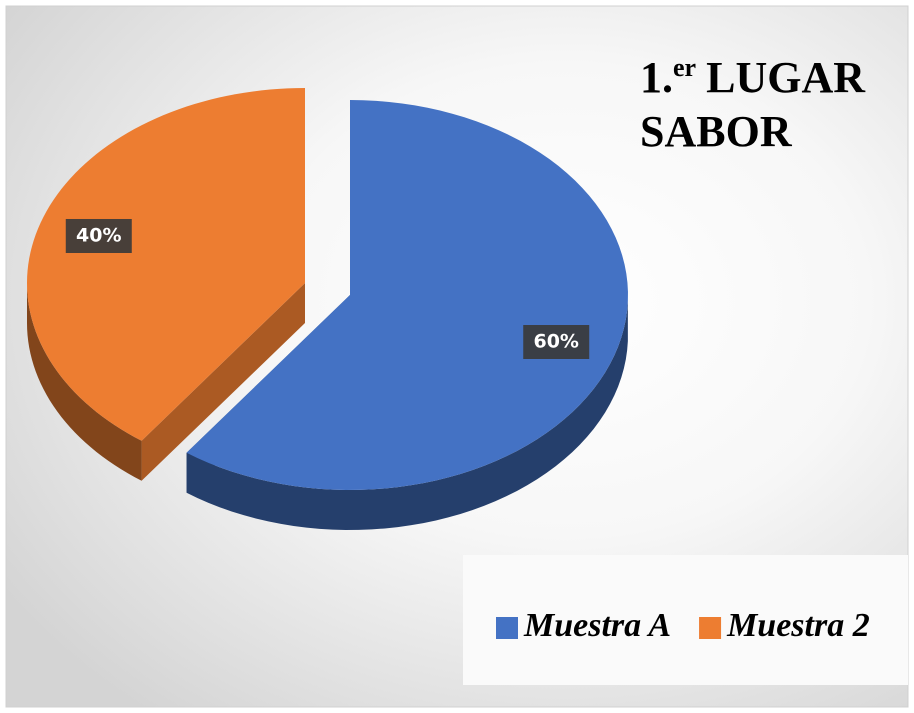  I want to click on data-label: 60%, so click(555, 342).